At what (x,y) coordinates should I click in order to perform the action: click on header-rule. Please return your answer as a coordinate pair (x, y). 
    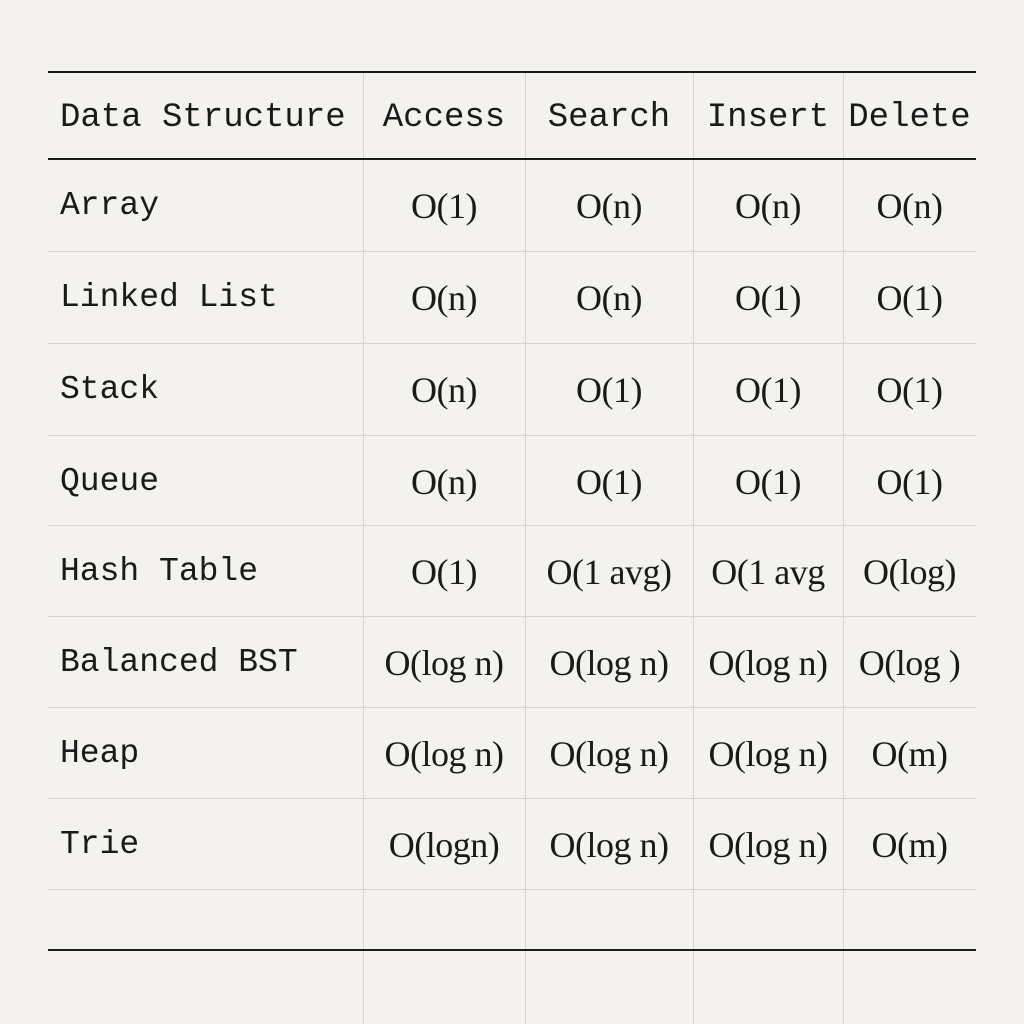
    Looking at the image, I should click on (512, 159).